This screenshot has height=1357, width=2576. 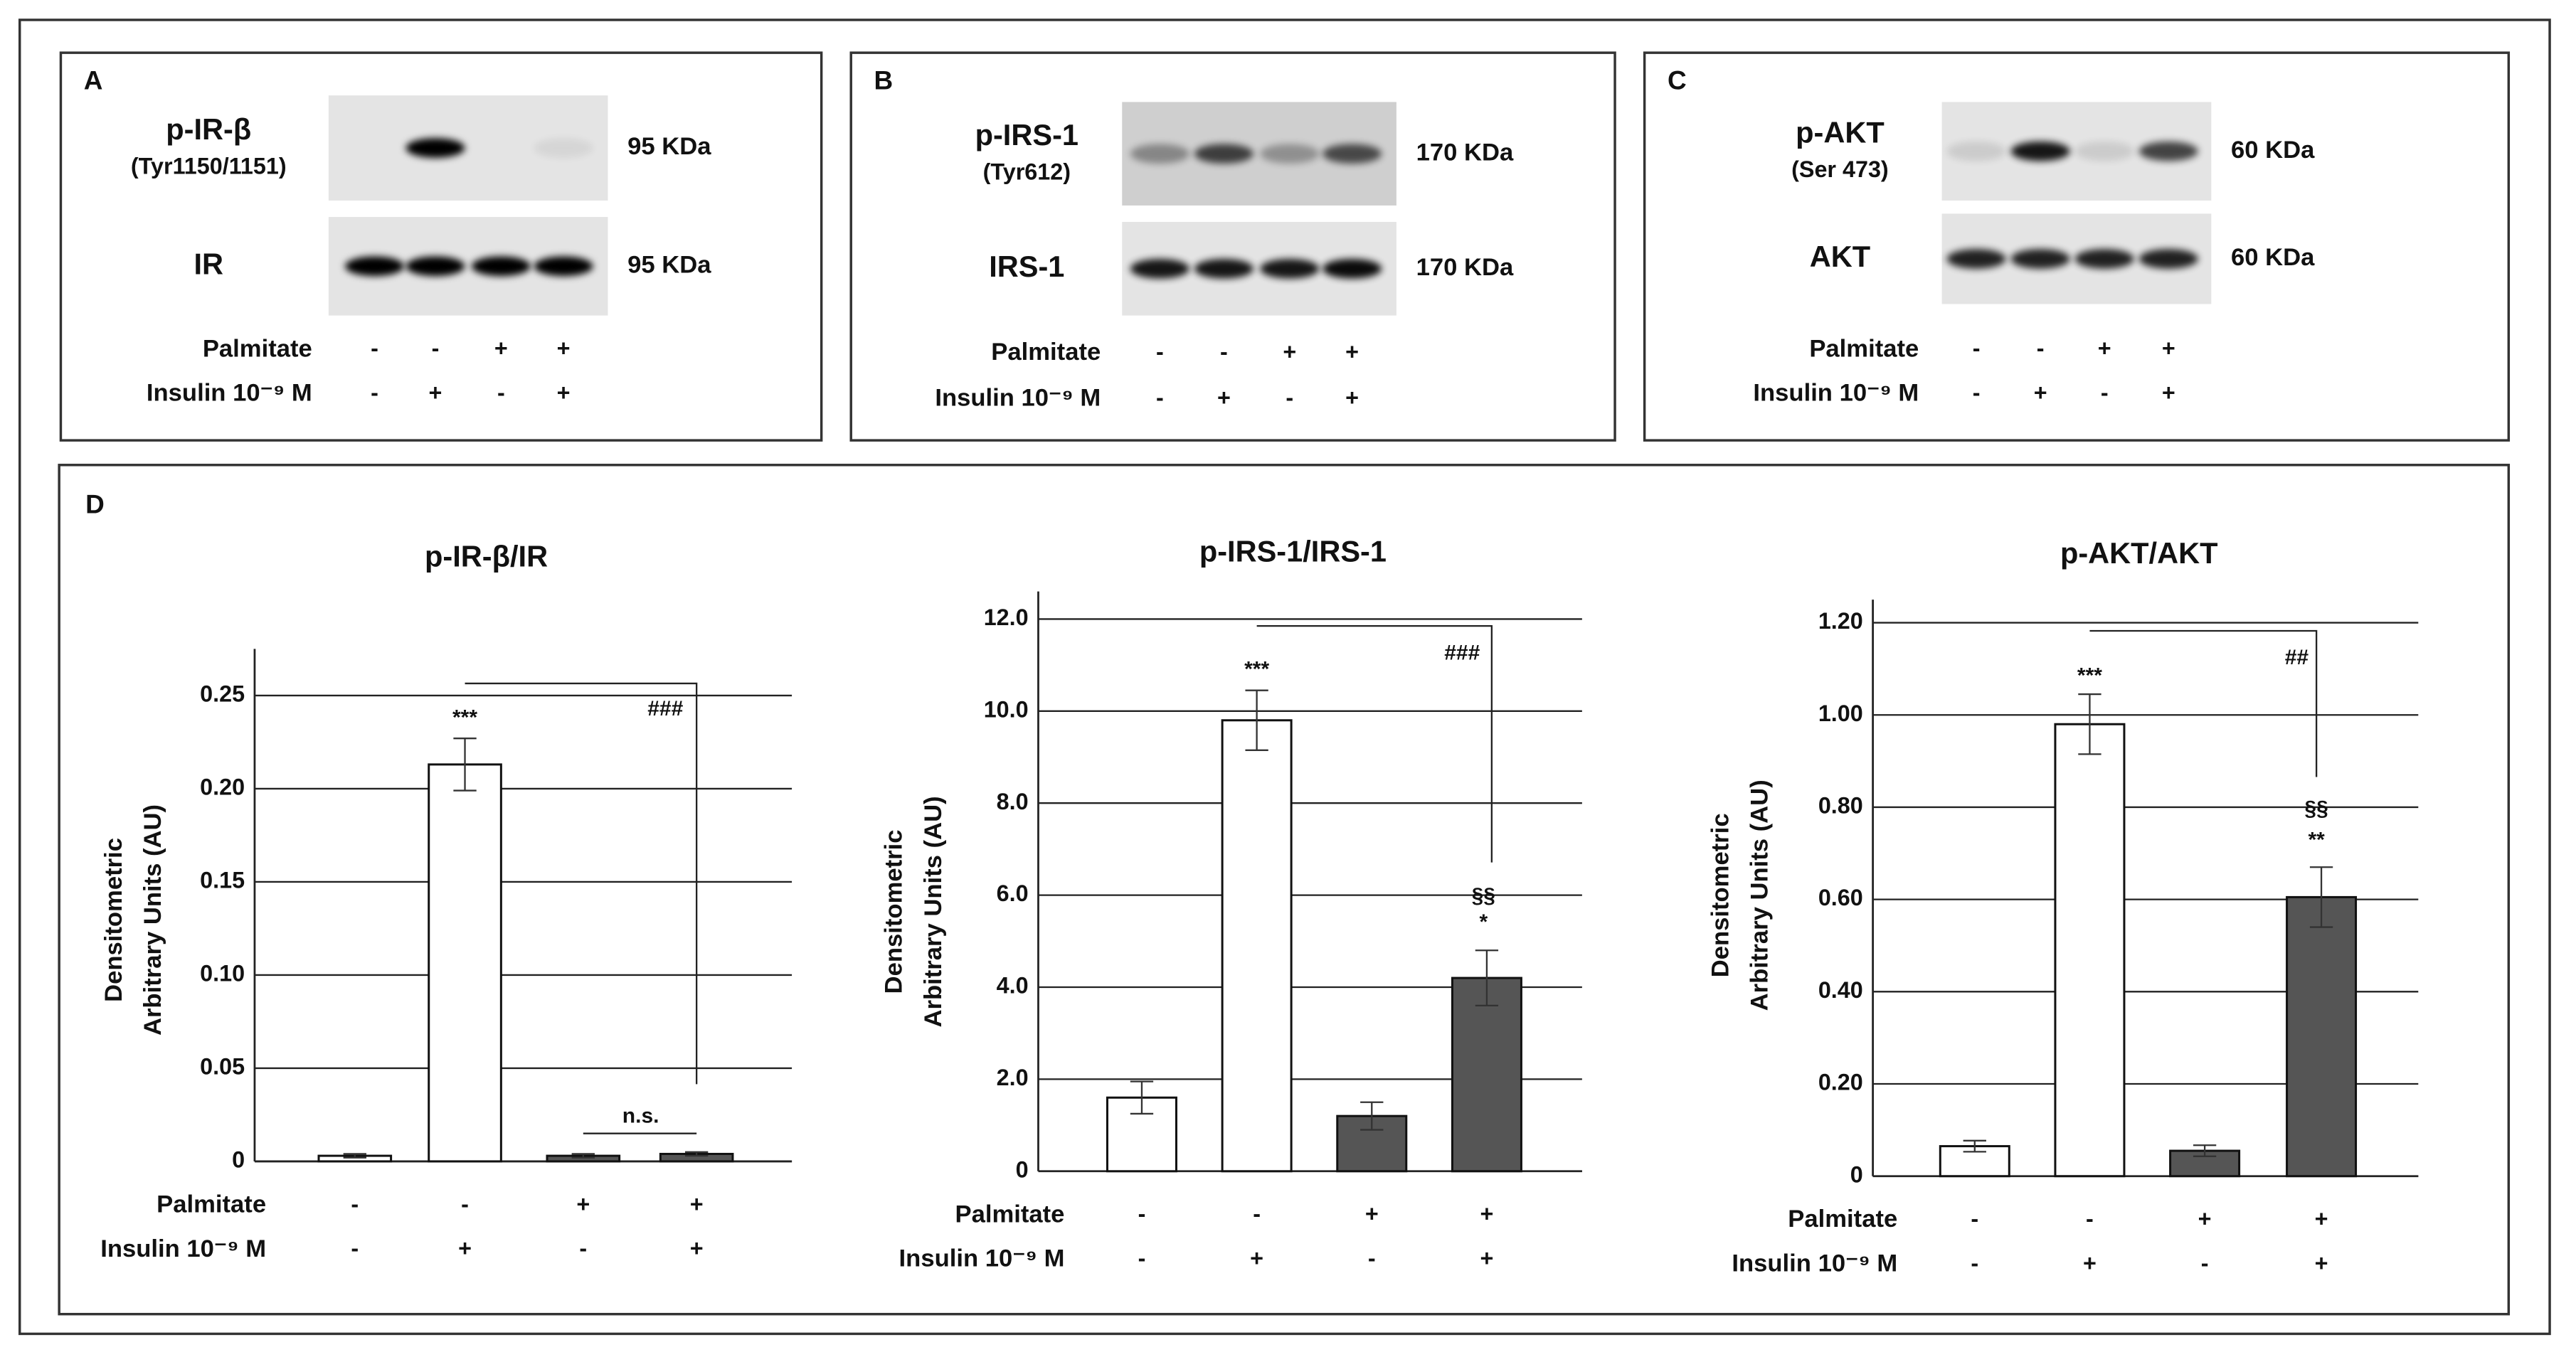 What do you see at coordinates (1721, 895) in the screenshot?
I see `y-axis-label: Densitometric` at bounding box center [1721, 895].